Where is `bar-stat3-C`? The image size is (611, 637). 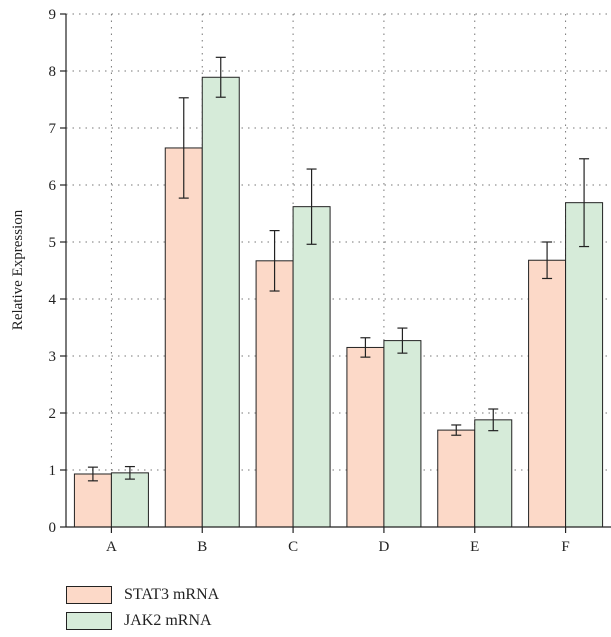
bar-stat3-C is located at coordinates (274, 394).